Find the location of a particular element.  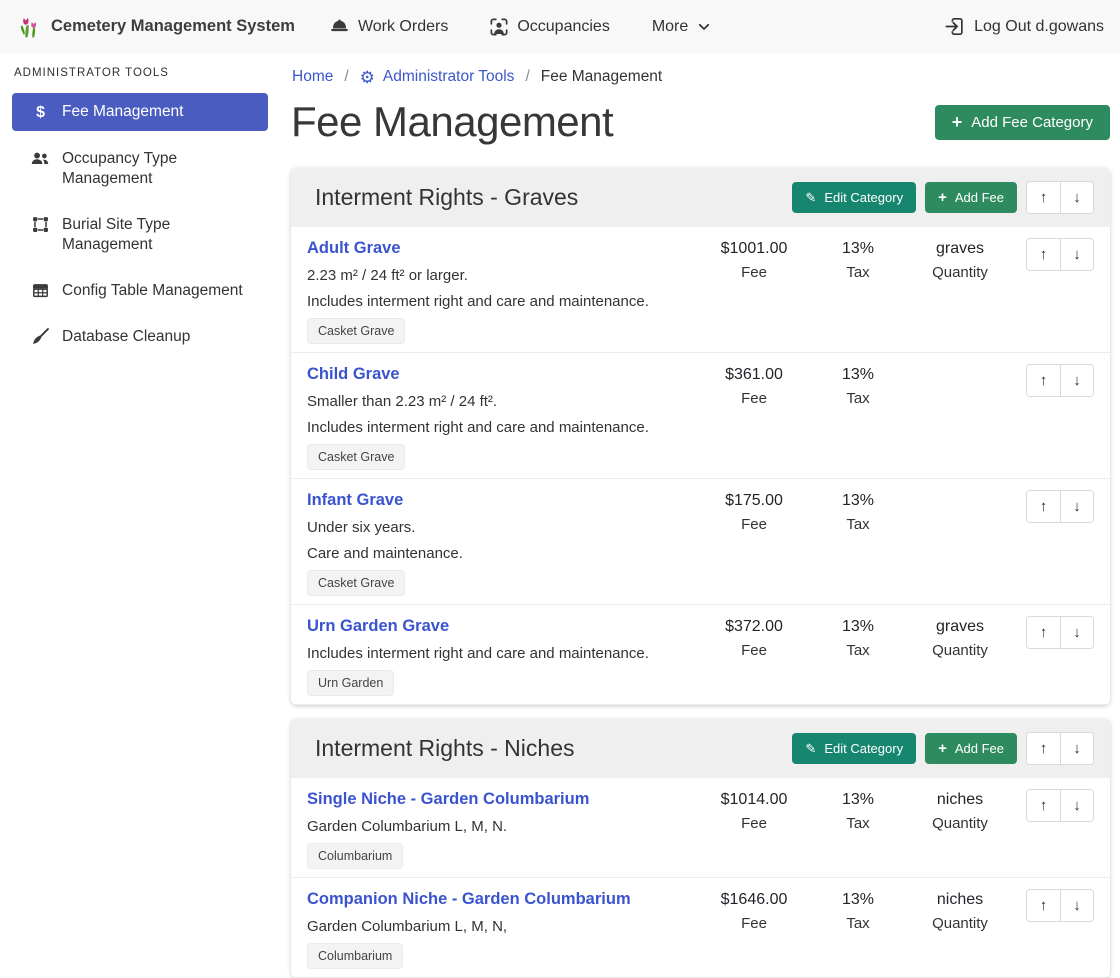

nav-item-work-orders: Work Orders is located at coordinates (389, 26).